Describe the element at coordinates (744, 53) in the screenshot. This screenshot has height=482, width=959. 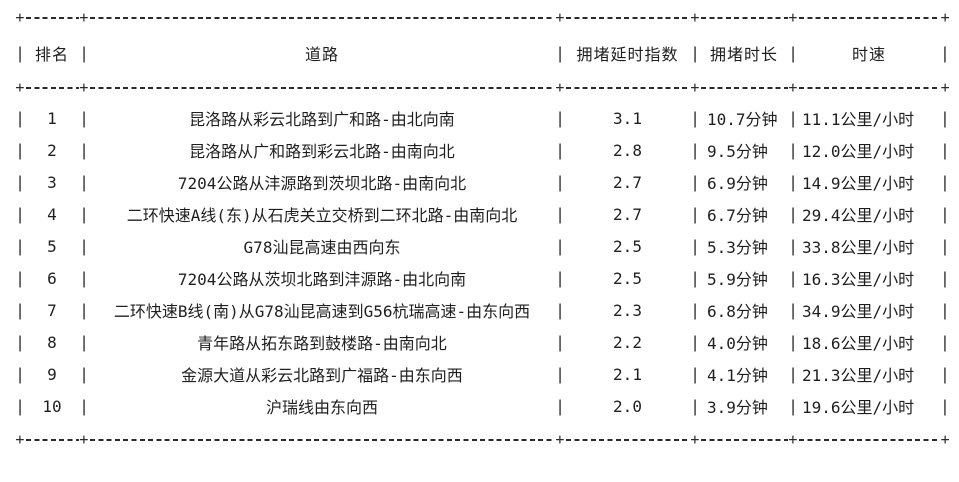
I see `column-header-duration: 拥堵时长` at that location.